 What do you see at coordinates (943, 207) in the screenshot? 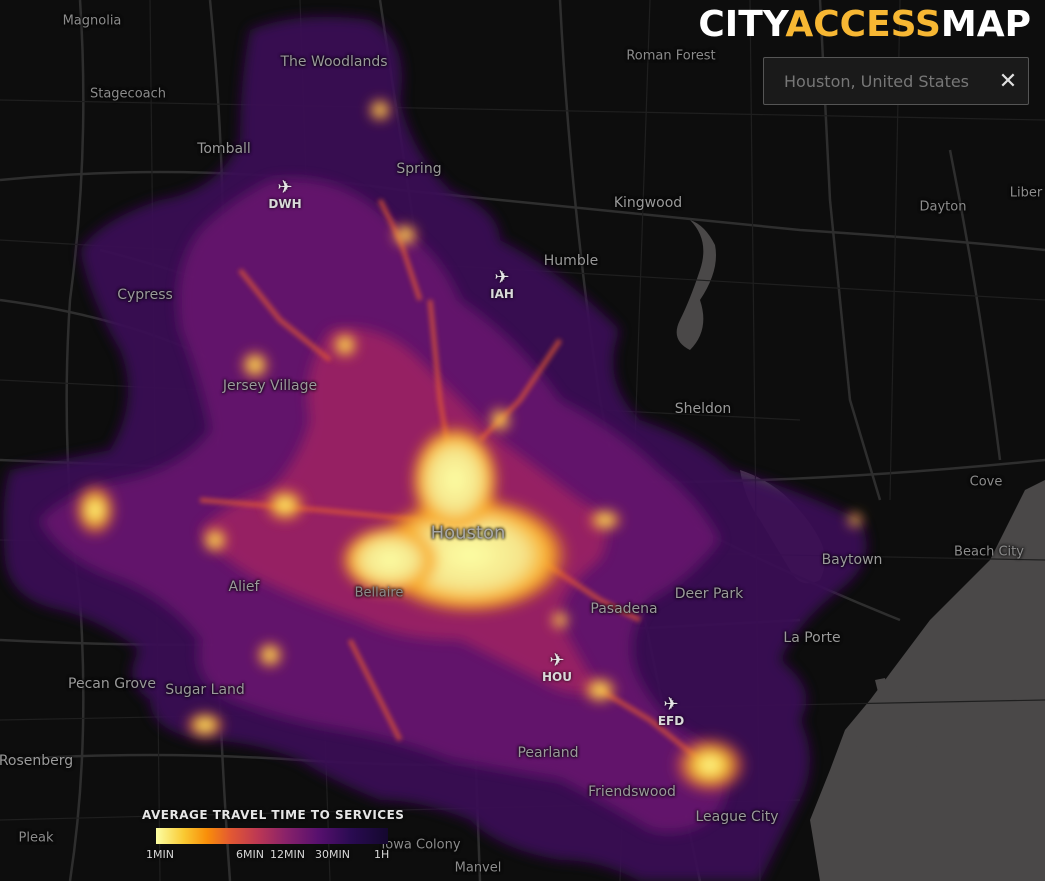
I see `place-label-dayton: Dayton` at bounding box center [943, 207].